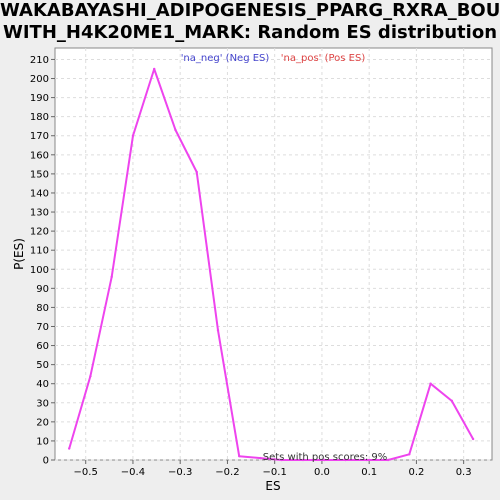 The image size is (500, 500). I want to click on y-tick-label: 70, so click(42, 327).